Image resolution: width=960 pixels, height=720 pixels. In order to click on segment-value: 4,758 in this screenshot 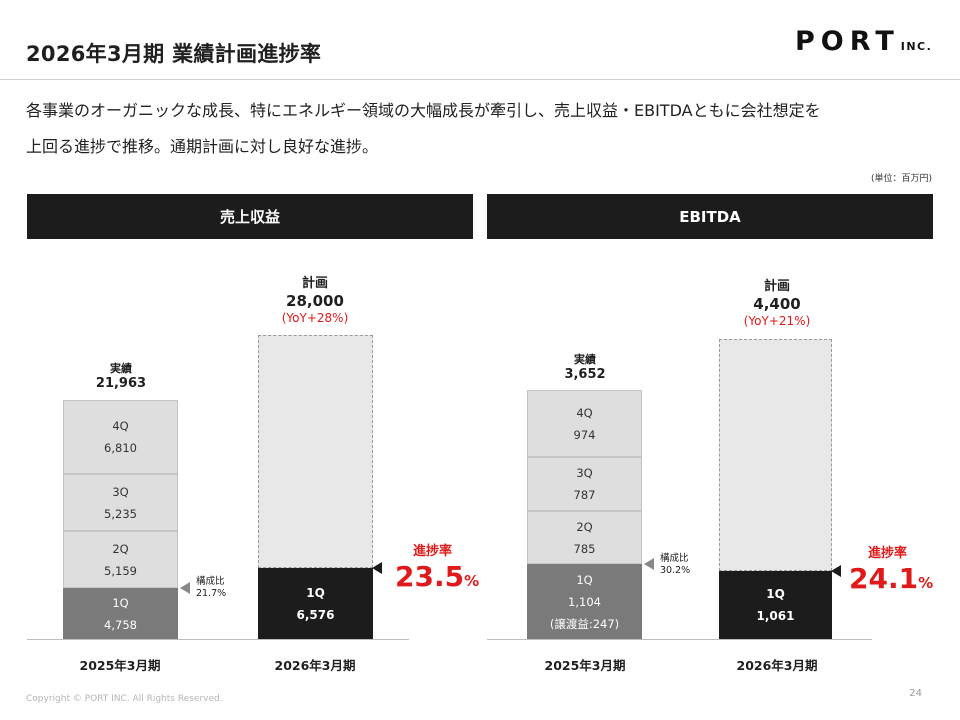, I will do `click(120, 624)`.